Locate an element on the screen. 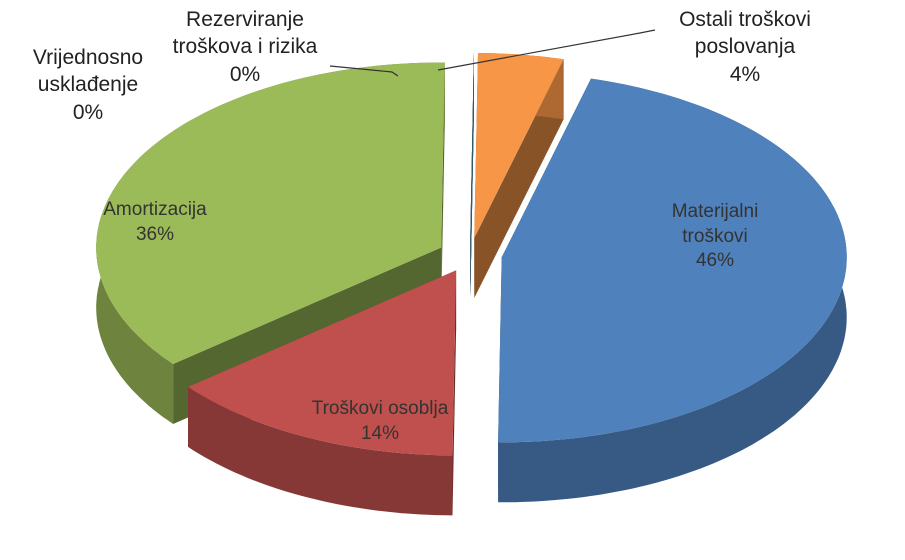  data-label-name: Vrijednosno usklađenje is located at coordinates (88, 71).